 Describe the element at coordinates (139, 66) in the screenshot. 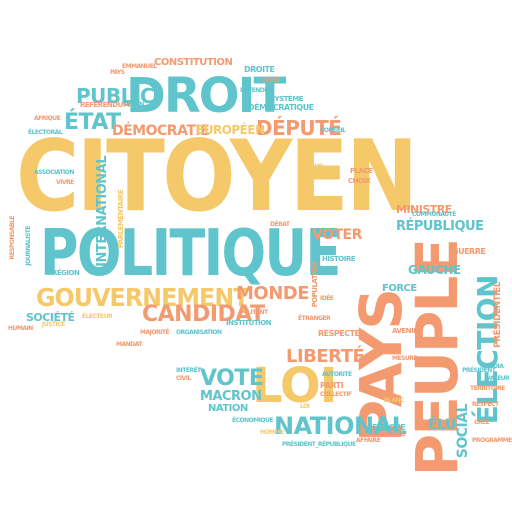

I see `word-emmanuel: EMMANUEL` at that location.